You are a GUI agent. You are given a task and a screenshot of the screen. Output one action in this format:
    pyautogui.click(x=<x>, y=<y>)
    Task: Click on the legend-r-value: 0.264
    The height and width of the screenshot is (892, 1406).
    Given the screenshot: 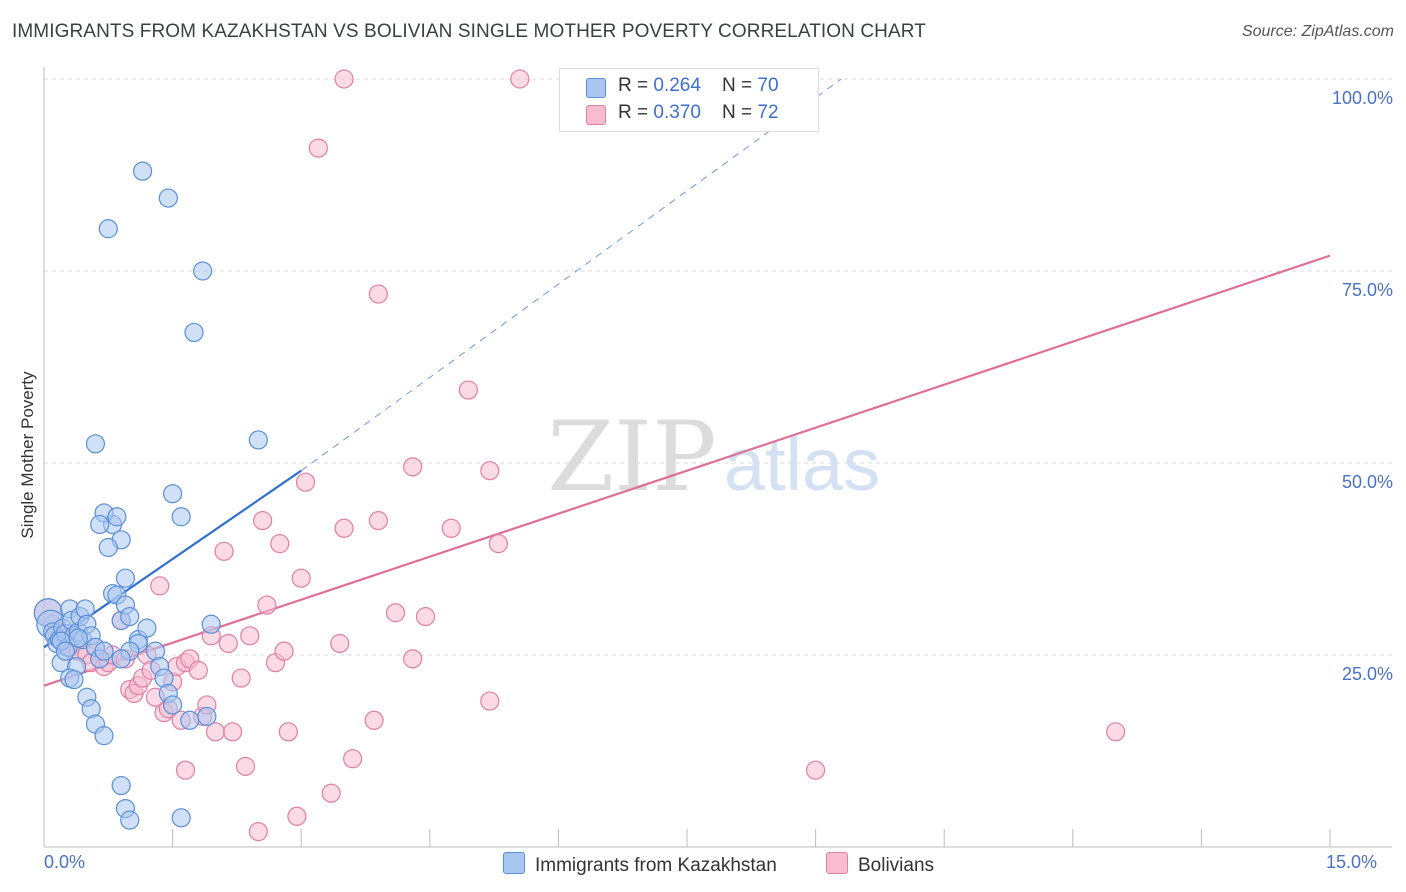 What is the action you would take?
    pyautogui.click(x=677, y=85)
    